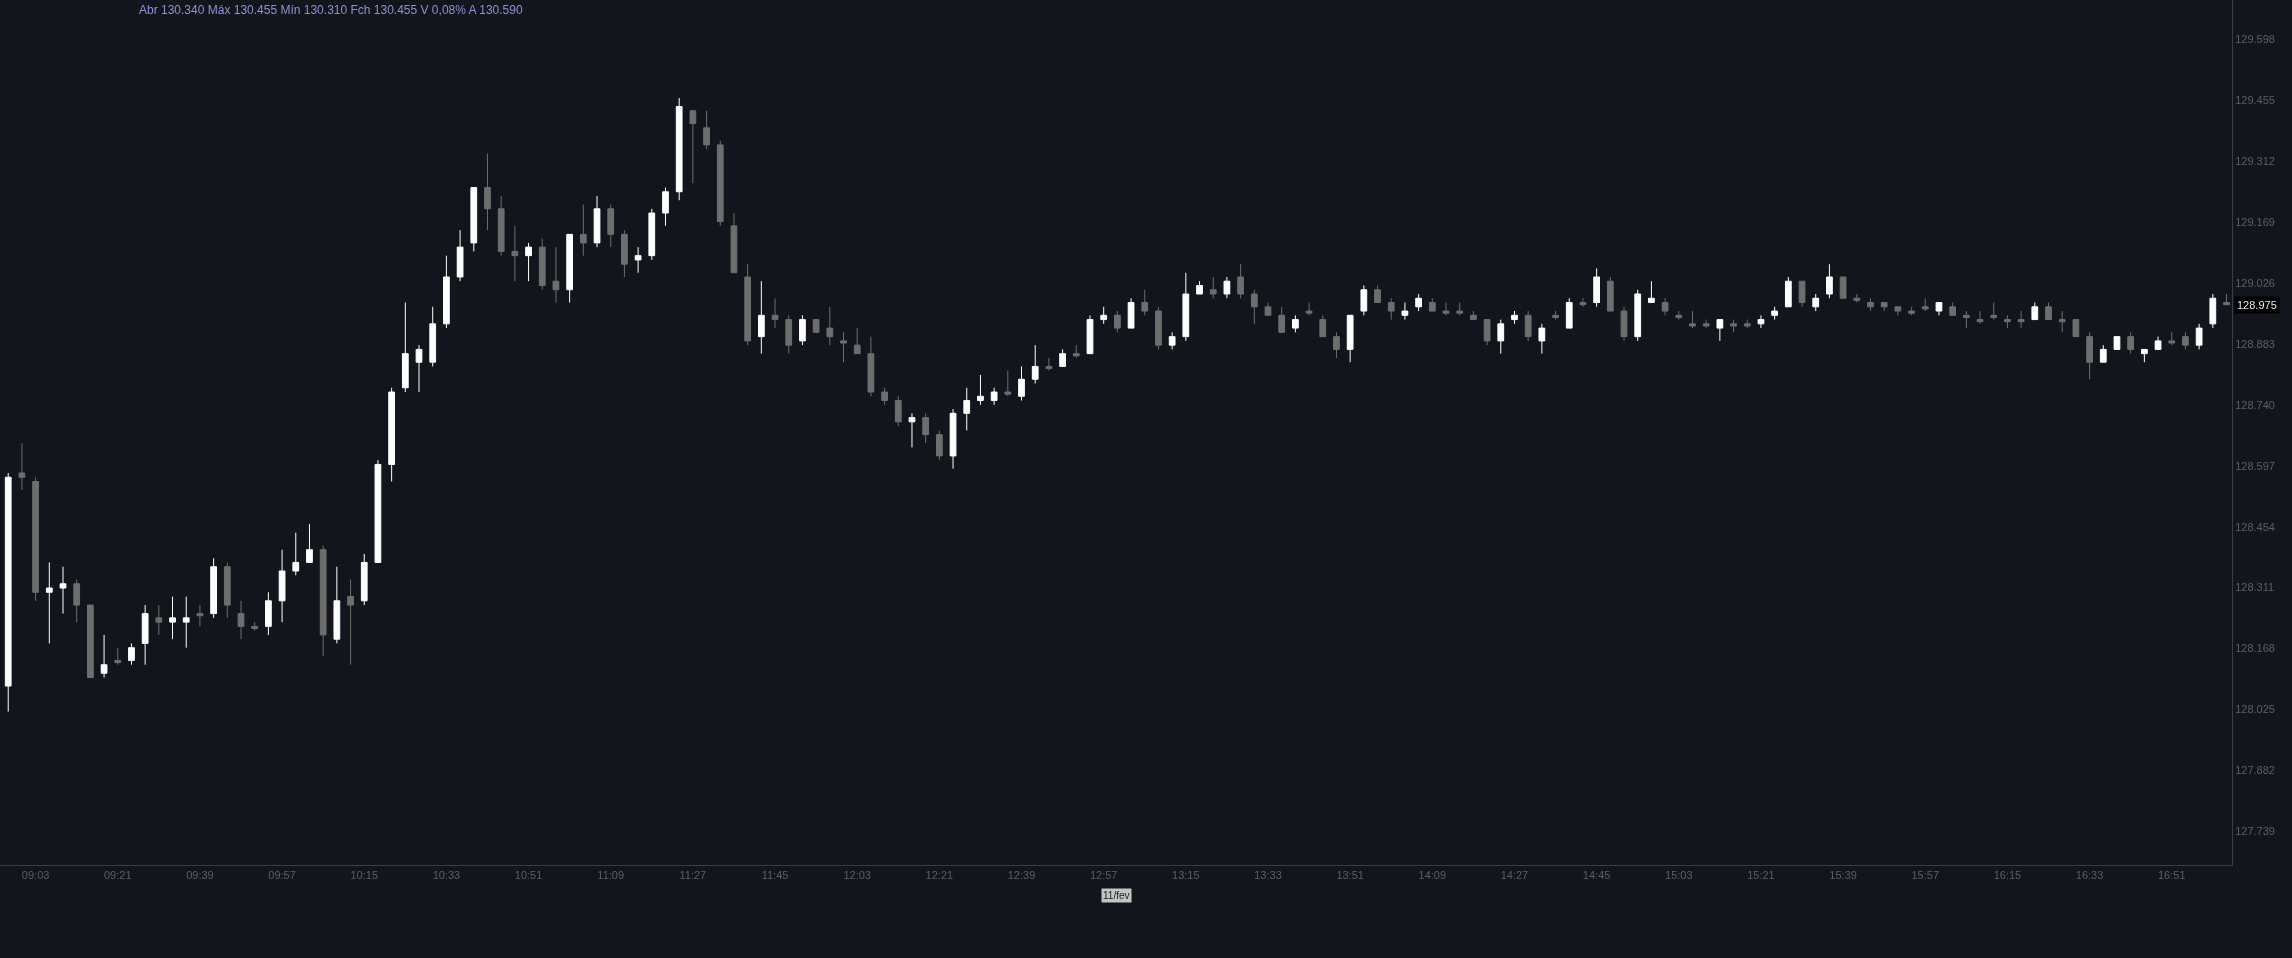  Describe the element at coordinates (1021, 875) in the screenshot. I see `x-tick-label: 12:39` at that location.